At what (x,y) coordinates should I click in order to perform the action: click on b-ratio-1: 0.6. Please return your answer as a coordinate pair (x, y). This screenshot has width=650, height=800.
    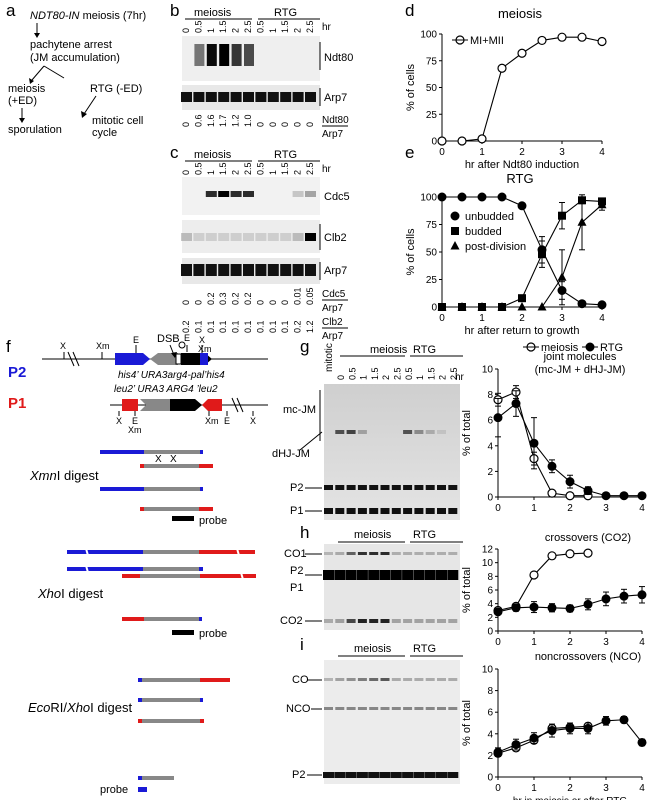
    Looking at the image, I should click on (198, 120).